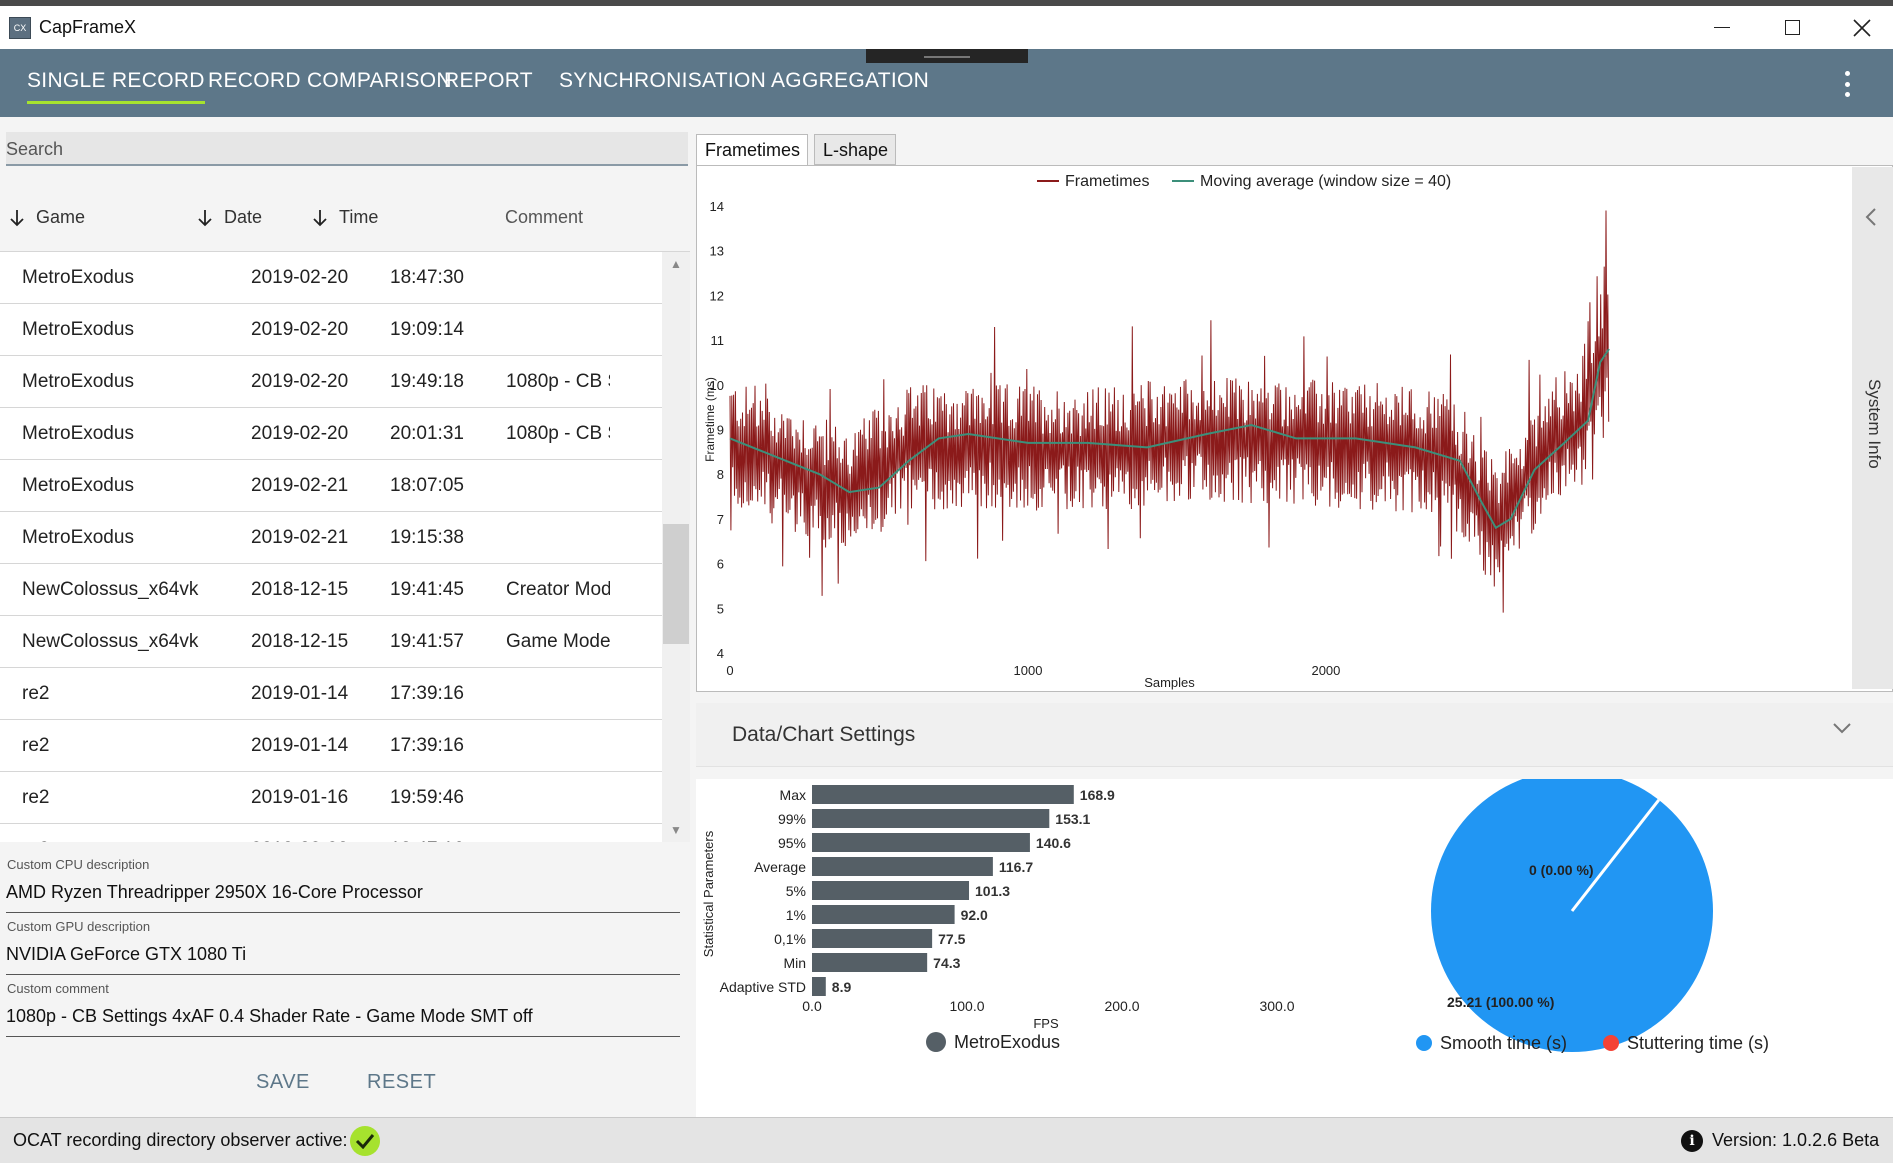 The width and height of the screenshot is (1893, 1163). What do you see at coordinates (1097, 795) in the screenshot?
I see `bar-value-label: 168.9` at bounding box center [1097, 795].